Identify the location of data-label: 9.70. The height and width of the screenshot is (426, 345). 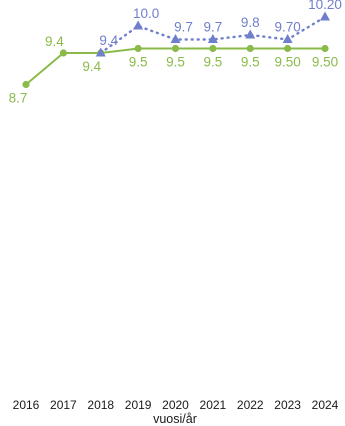
(287, 27).